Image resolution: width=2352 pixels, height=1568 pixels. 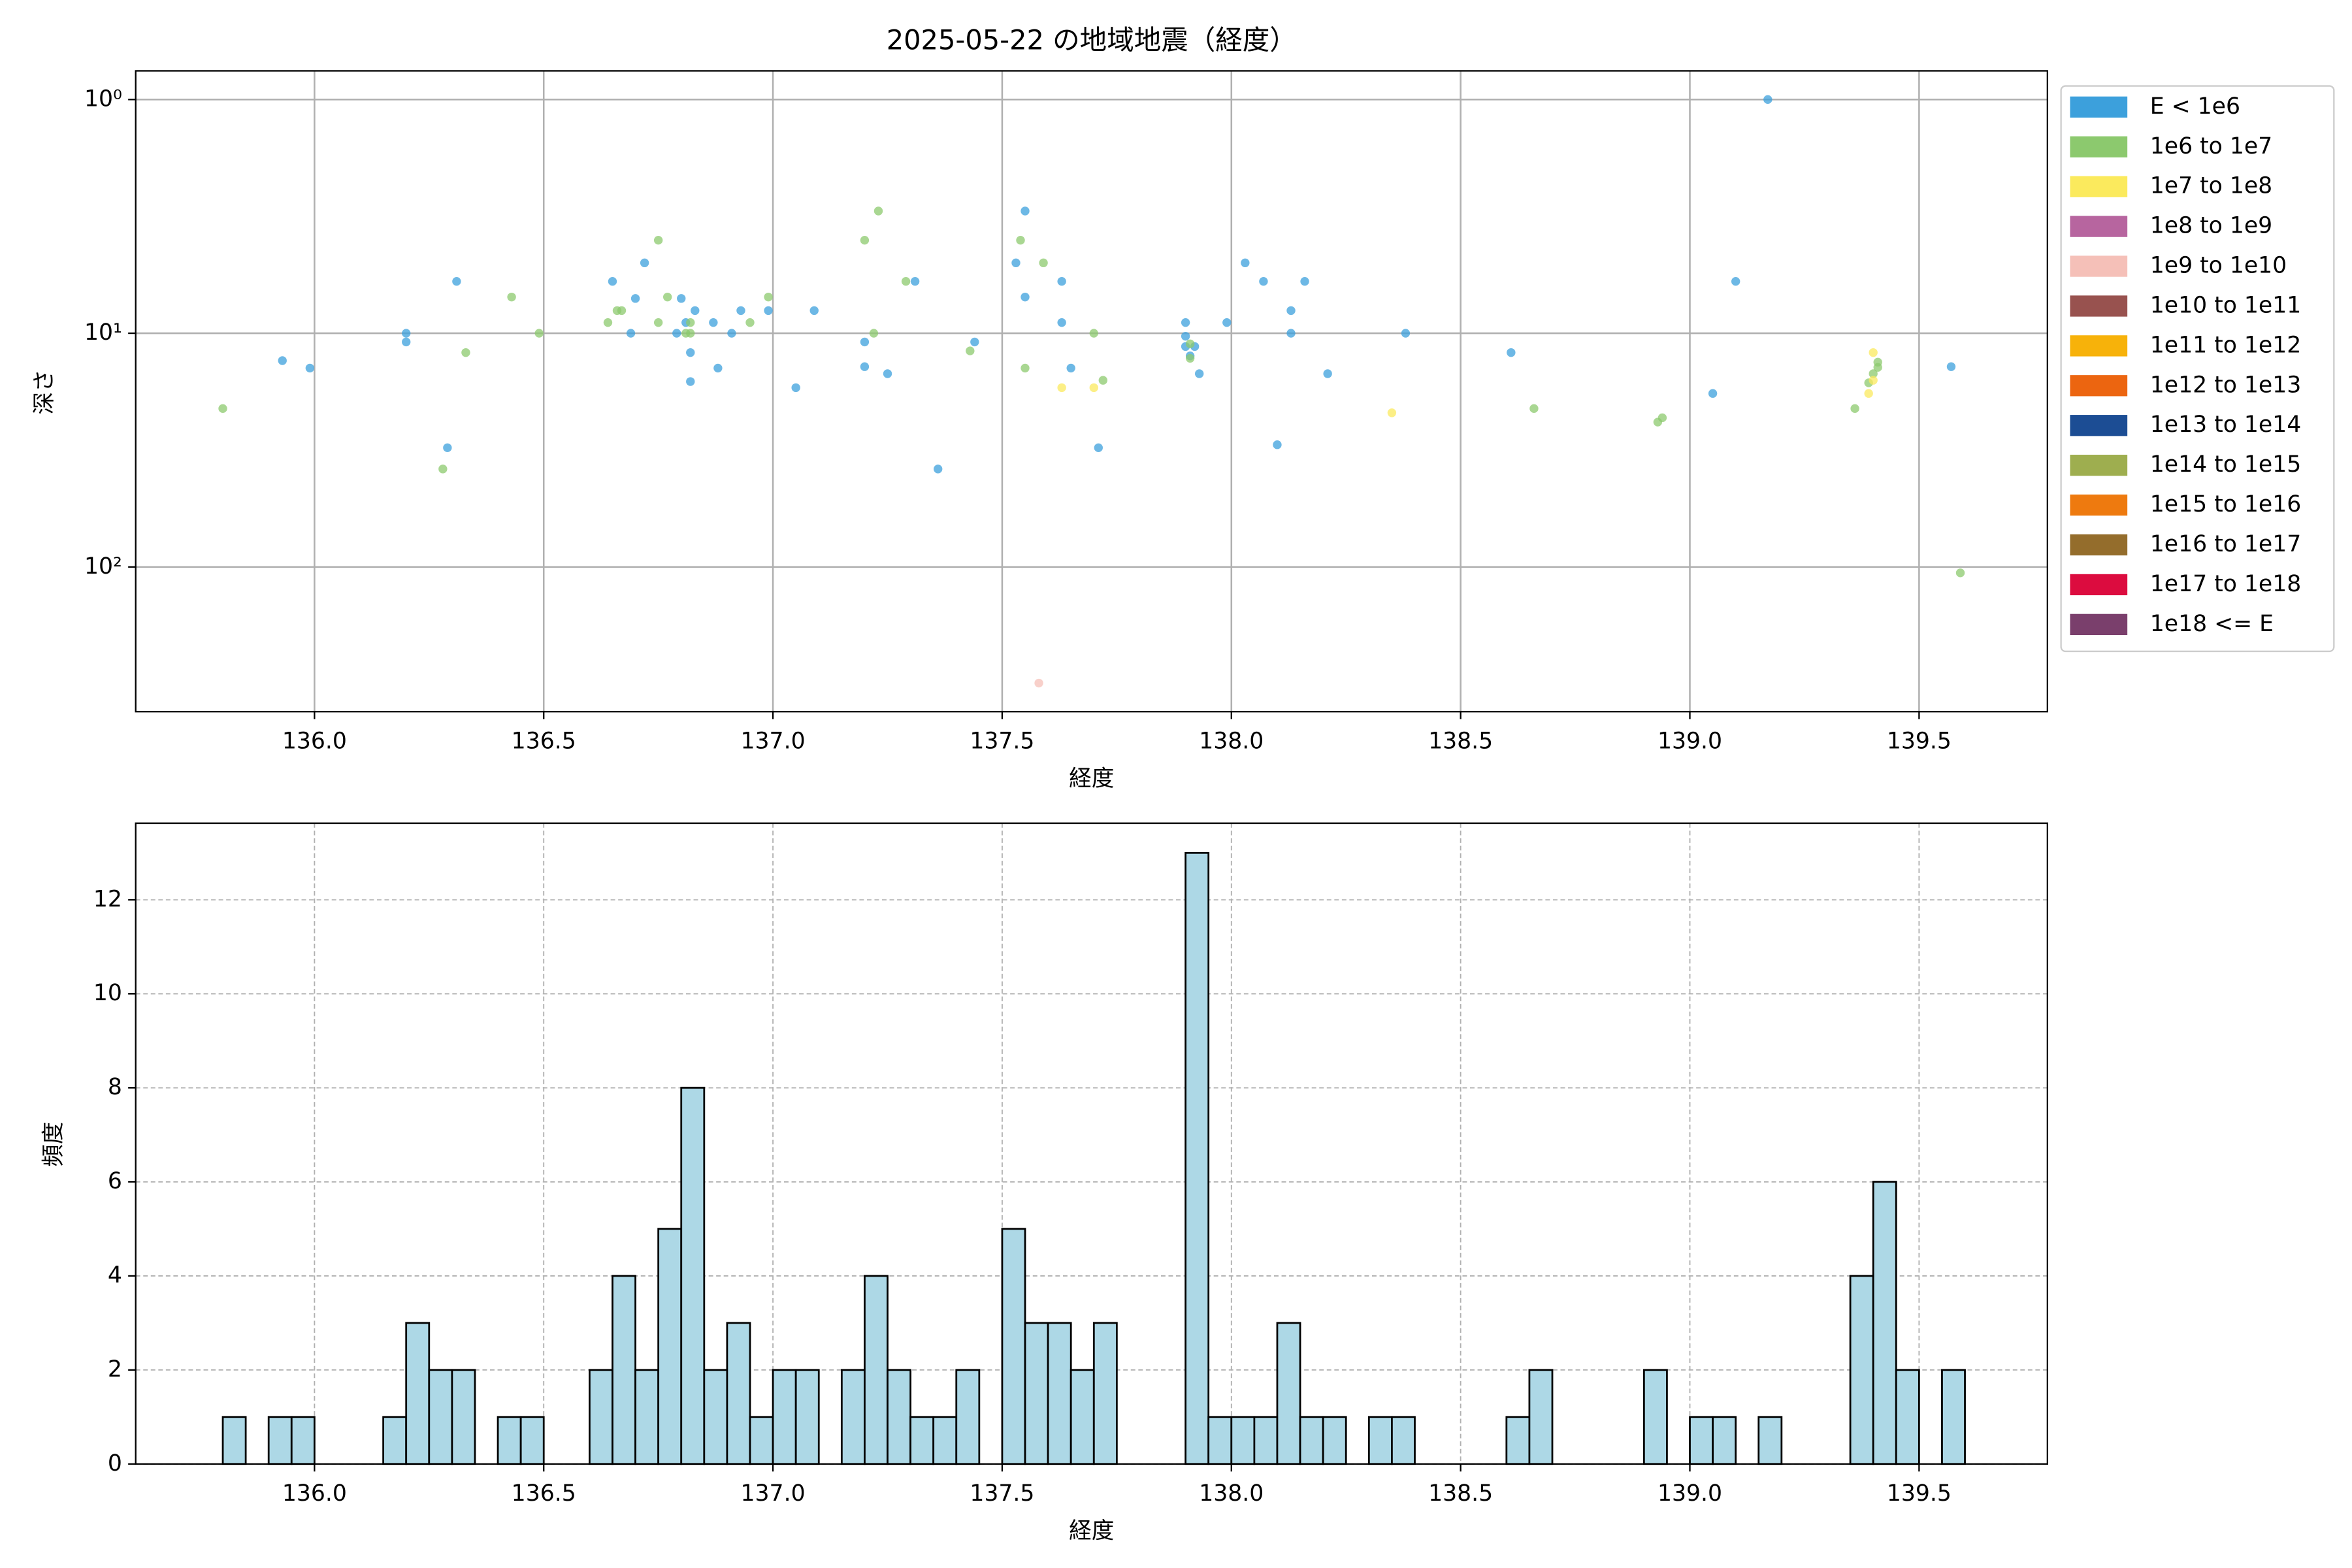 What do you see at coordinates (1002, 741) in the screenshot?
I see `x-tick-label: 137.5` at bounding box center [1002, 741].